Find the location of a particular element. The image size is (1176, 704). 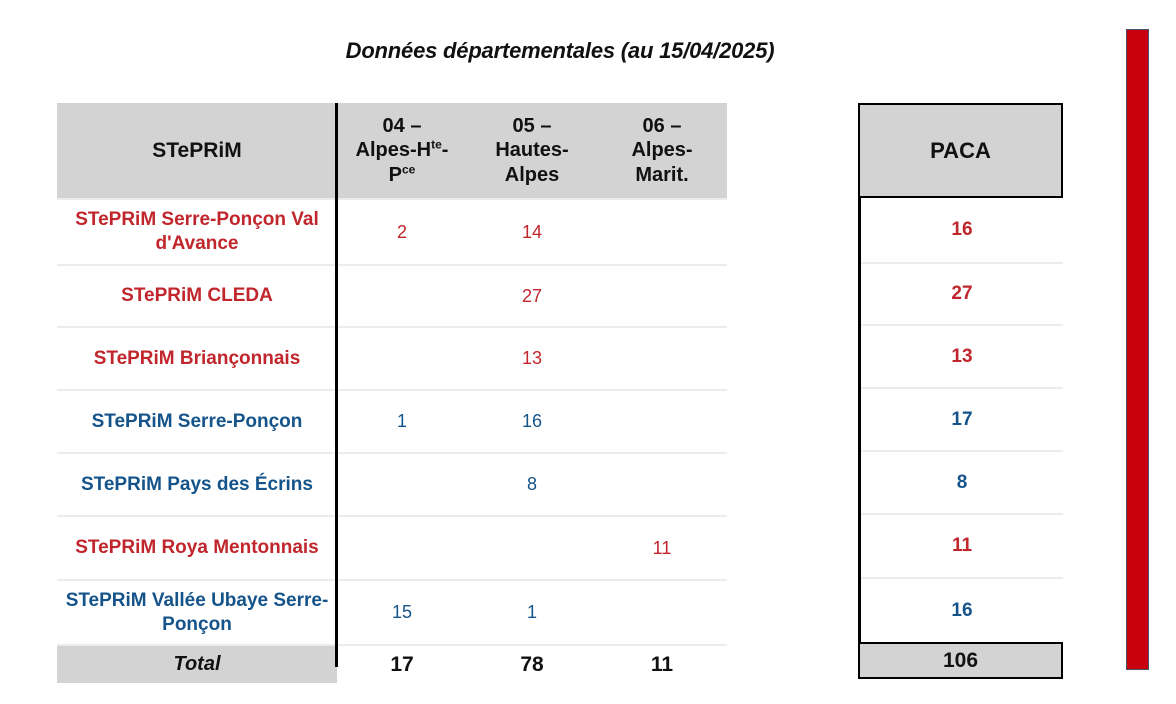

row-label: STePRiM Vallée Ubaye Serre-Ponçon is located at coordinates (197, 612).